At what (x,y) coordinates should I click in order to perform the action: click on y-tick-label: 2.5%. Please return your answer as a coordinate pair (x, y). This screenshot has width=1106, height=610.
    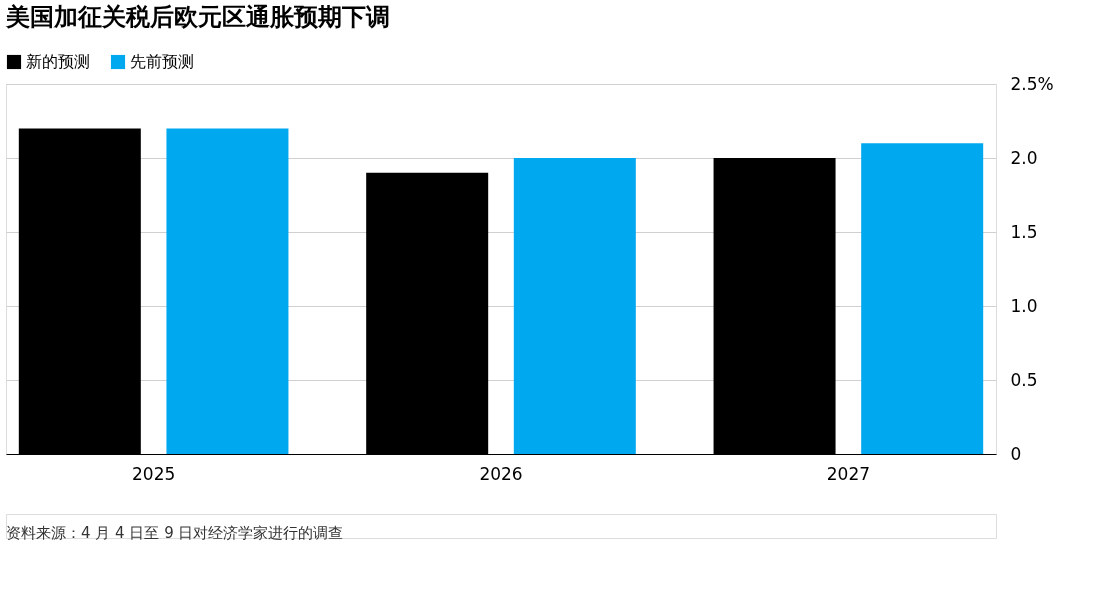
    Looking at the image, I should click on (1032, 83).